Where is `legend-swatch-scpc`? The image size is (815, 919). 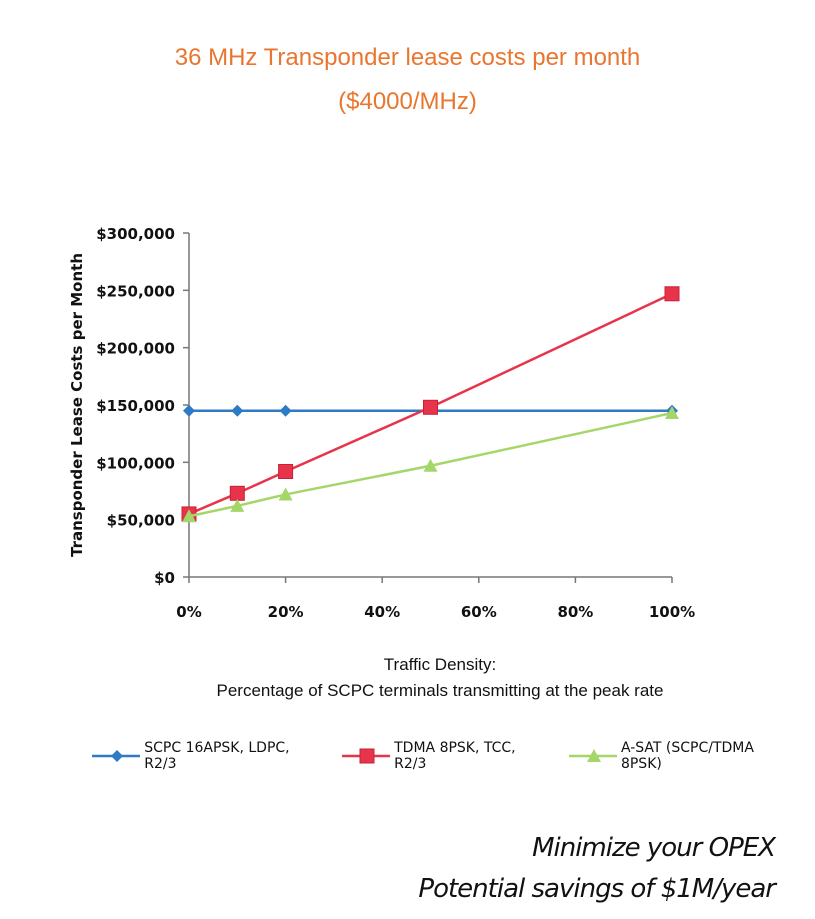 legend-swatch-scpc is located at coordinates (116, 756).